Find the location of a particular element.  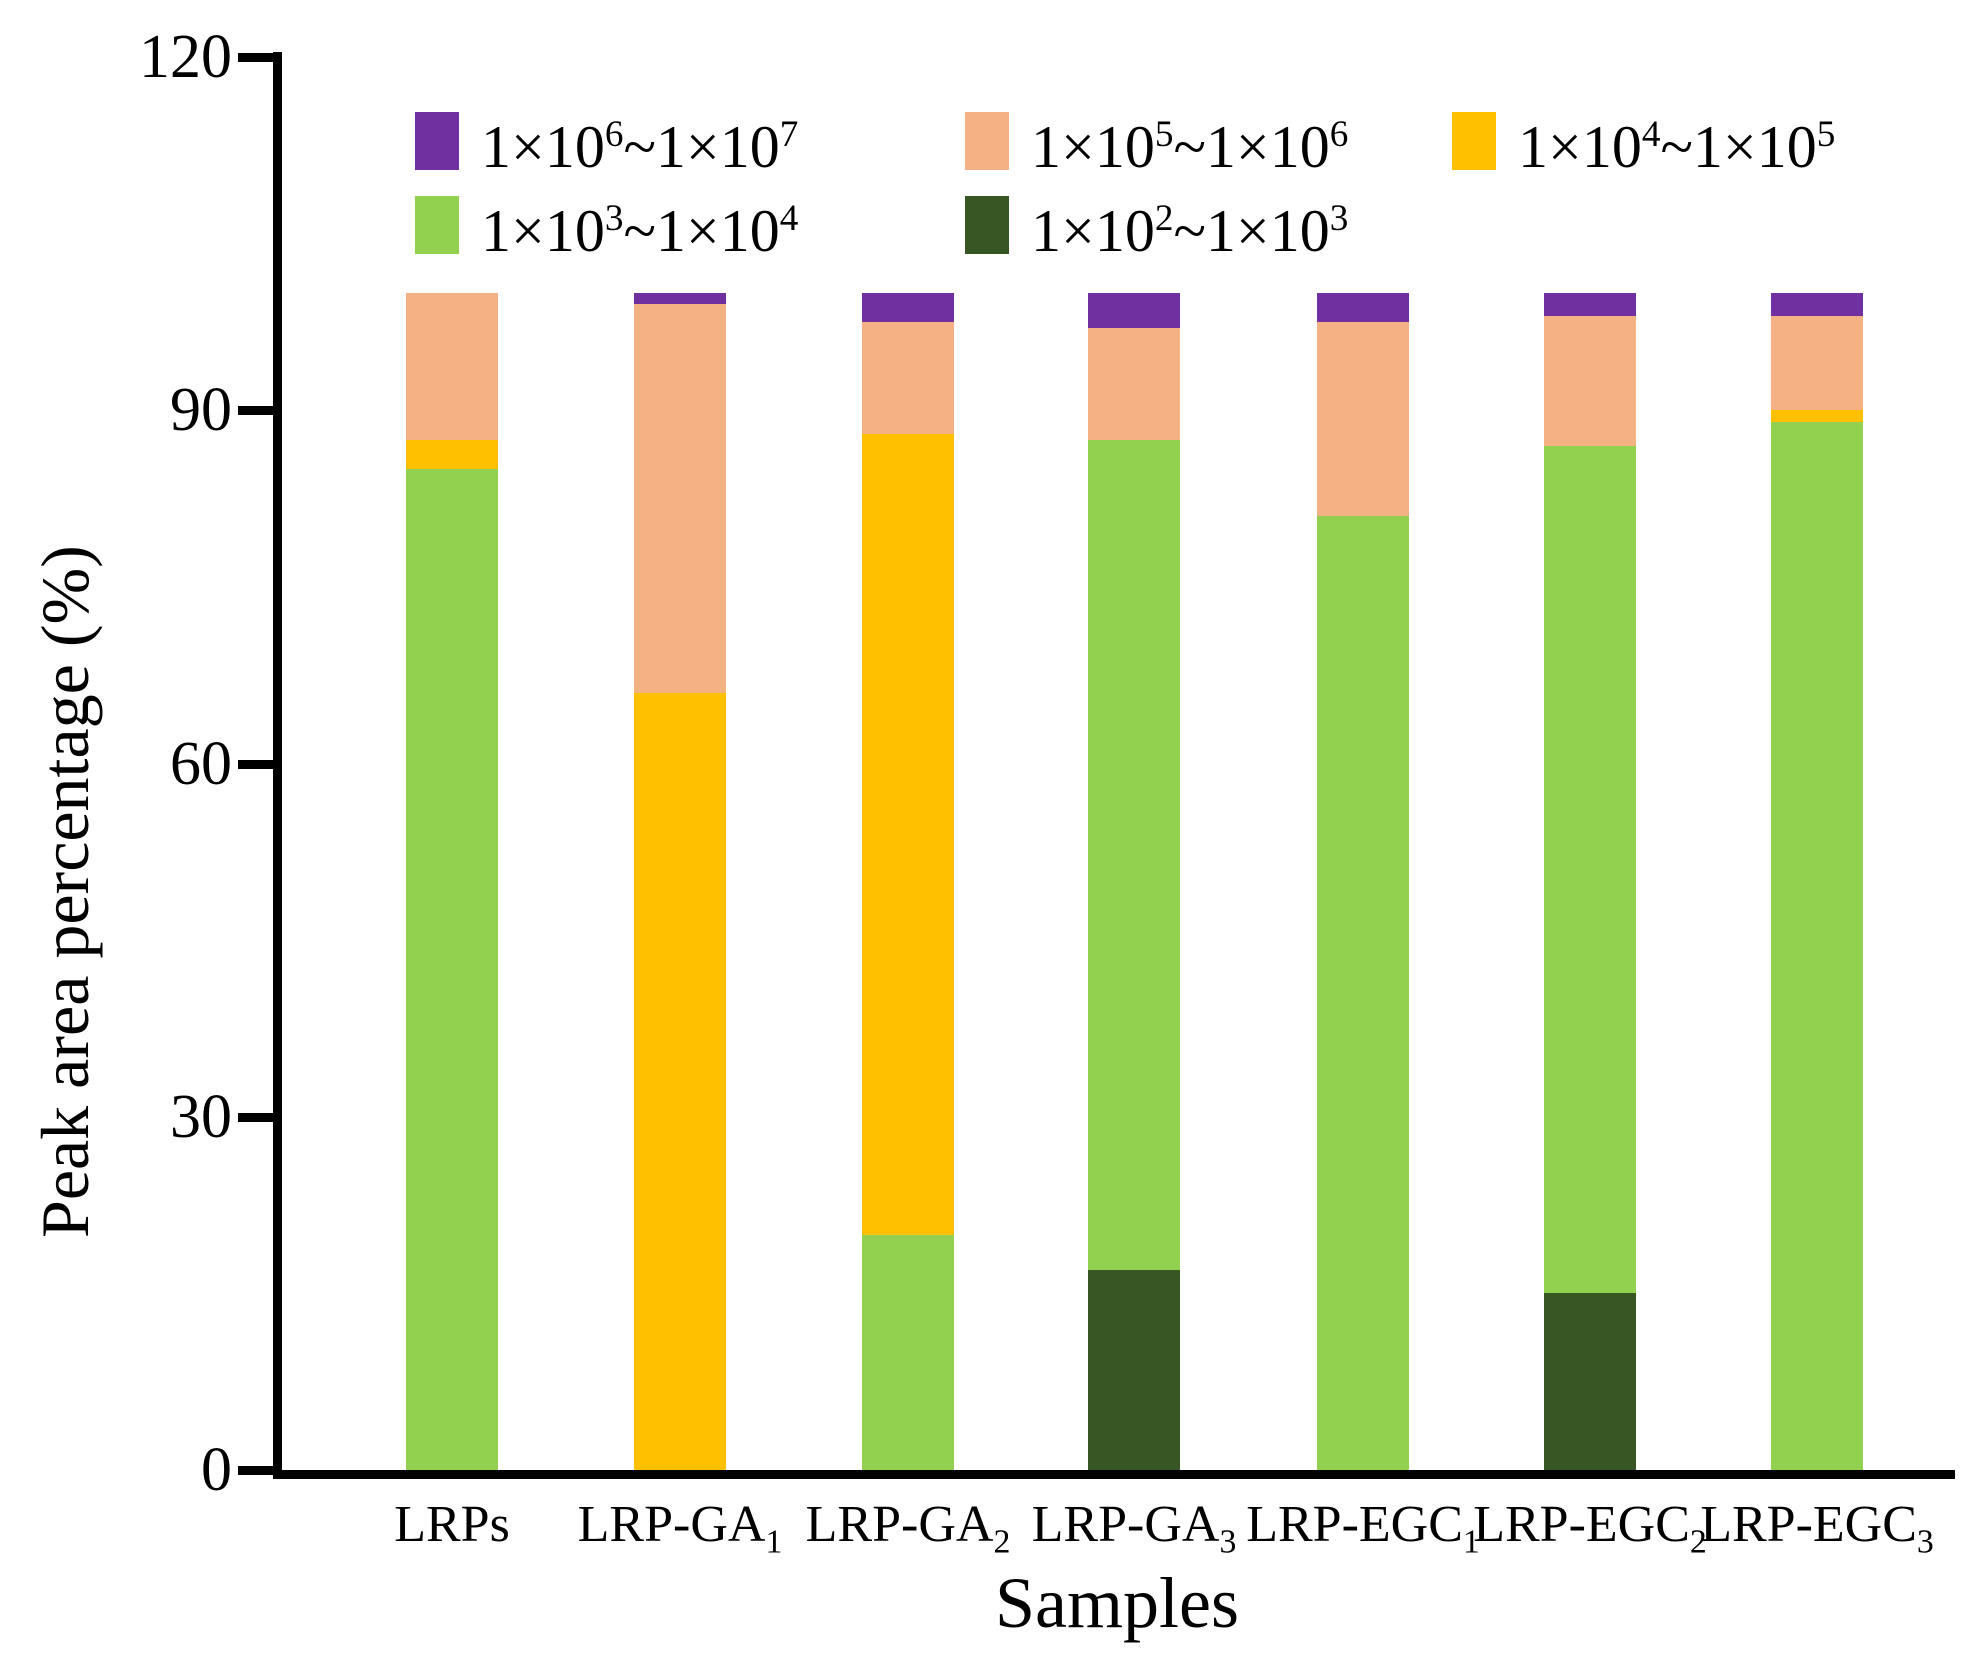

bar-segment-lrp-ga2-series3 is located at coordinates (908, 377).